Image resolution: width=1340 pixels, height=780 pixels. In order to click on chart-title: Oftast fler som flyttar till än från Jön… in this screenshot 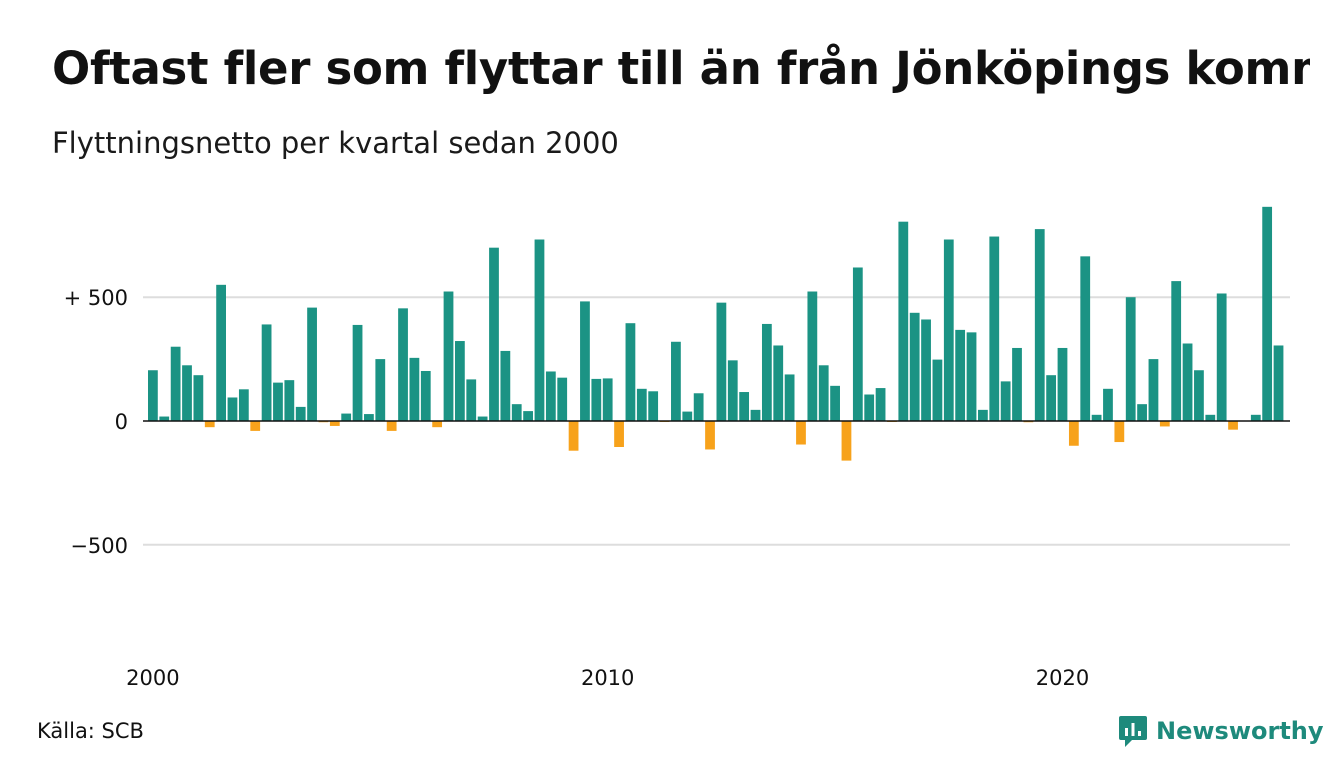, I will do `click(681, 68)`.